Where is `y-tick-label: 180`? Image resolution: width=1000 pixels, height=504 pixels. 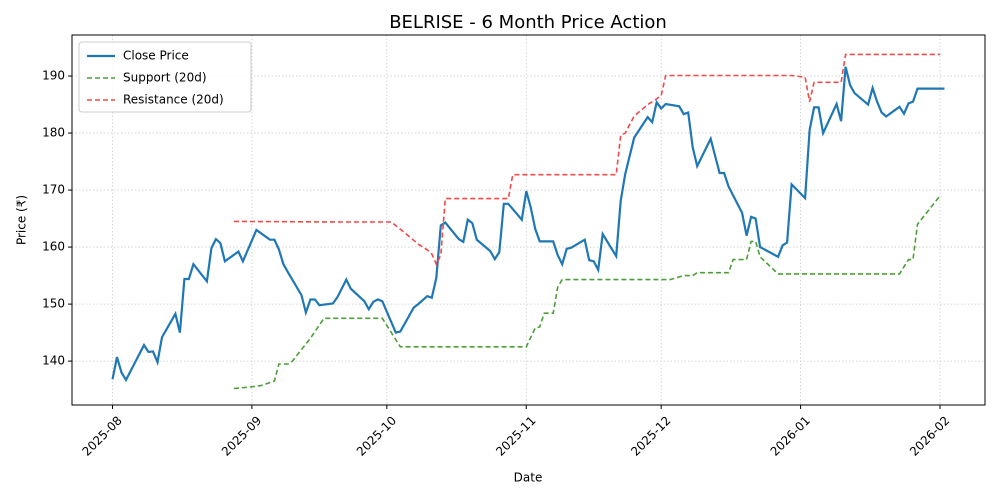
y-tick-label: 180 is located at coordinates (53, 133).